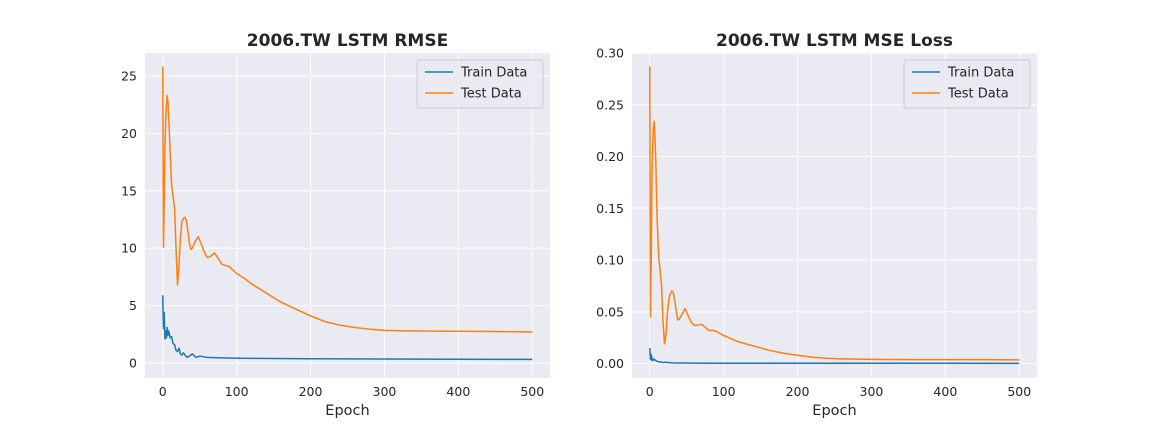  What do you see at coordinates (610, 208) in the screenshot?
I see `y-tick-label: 0.15` at bounding box center [610, 208].